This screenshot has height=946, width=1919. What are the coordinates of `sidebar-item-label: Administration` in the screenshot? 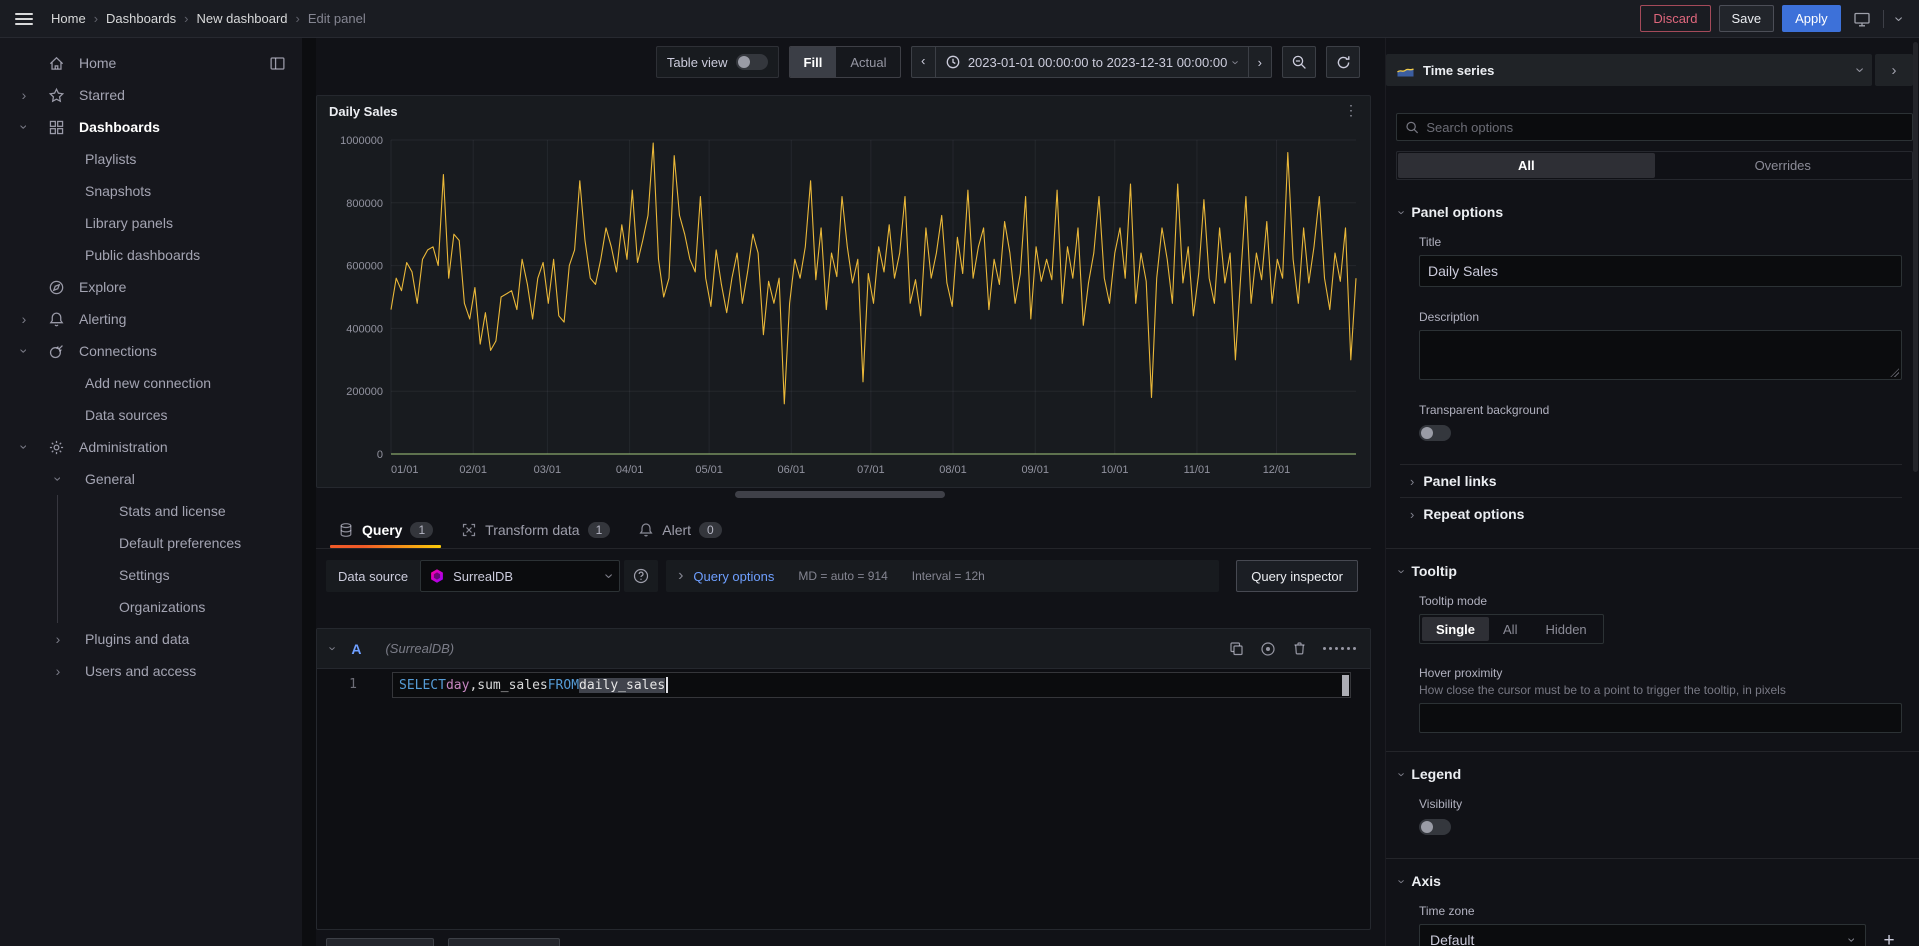 It's located at (123, 447).